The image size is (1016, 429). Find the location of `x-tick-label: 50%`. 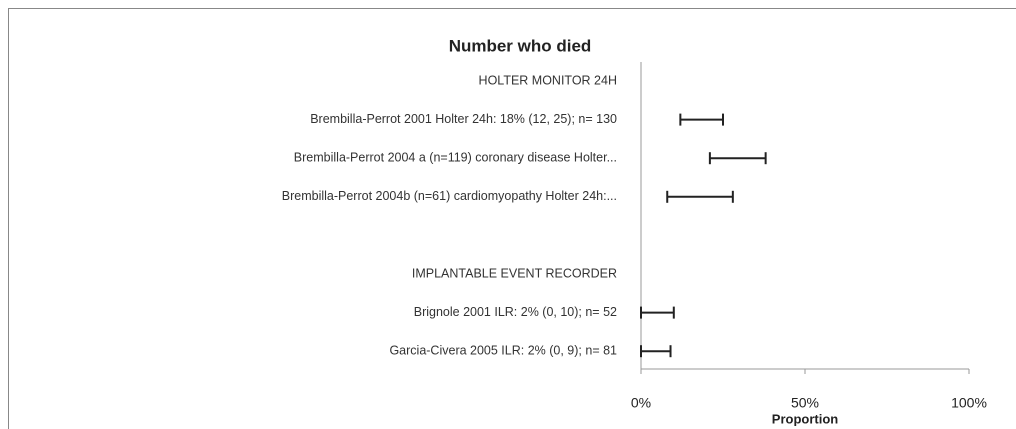

x-tick-label: 50% is located at coordinates (805, 403).